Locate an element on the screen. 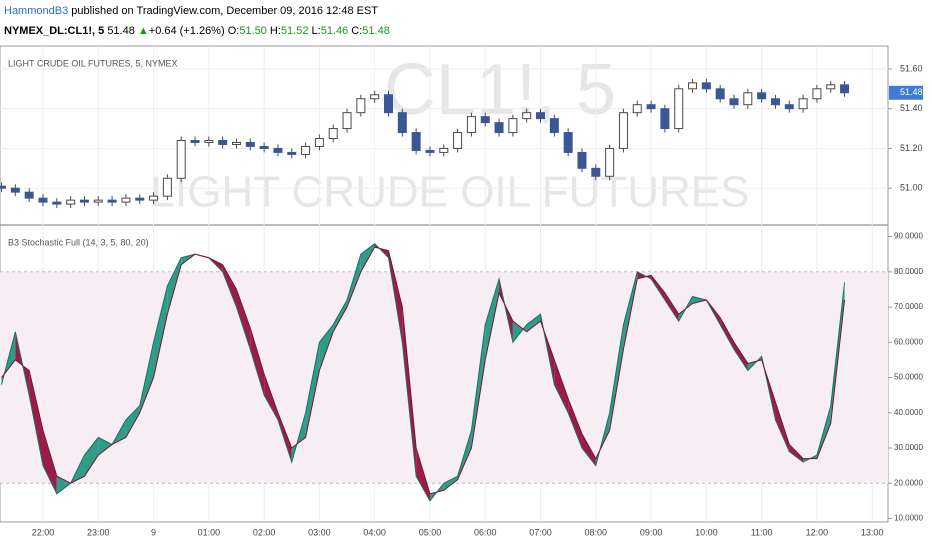  y-tick-label: 51.40 is located at coordinates (911, 108).